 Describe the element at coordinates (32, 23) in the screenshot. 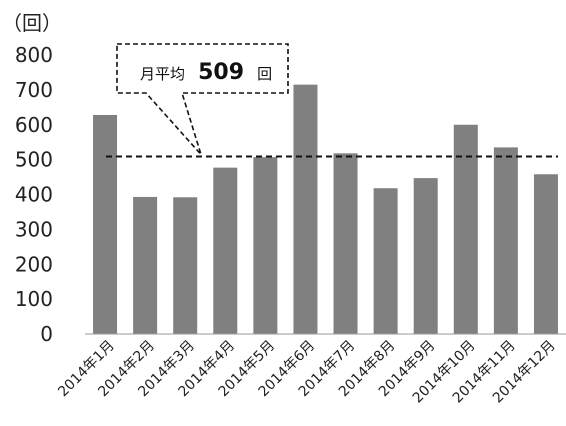

I see `y-axis-unit-label: （回）` at that location.